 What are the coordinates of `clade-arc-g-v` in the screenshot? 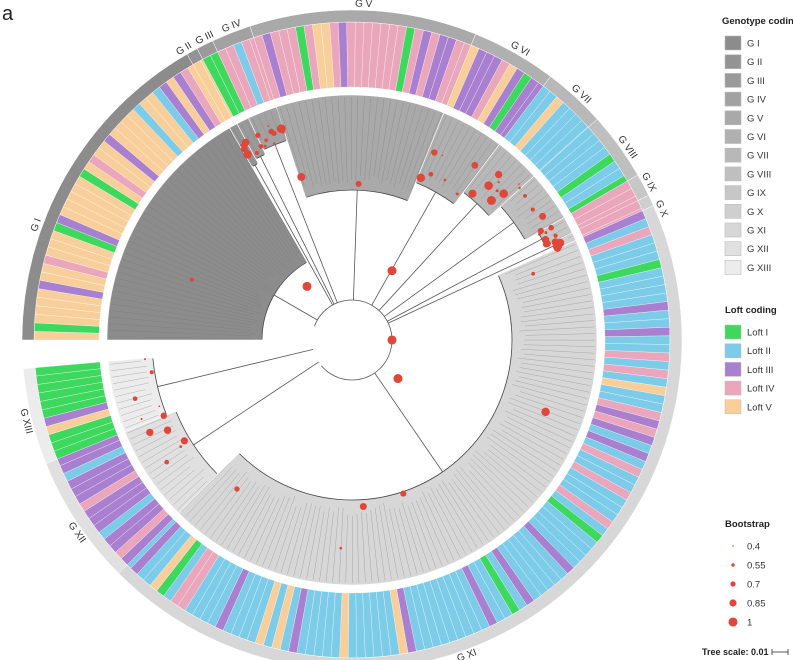 It's located at (357, 195).